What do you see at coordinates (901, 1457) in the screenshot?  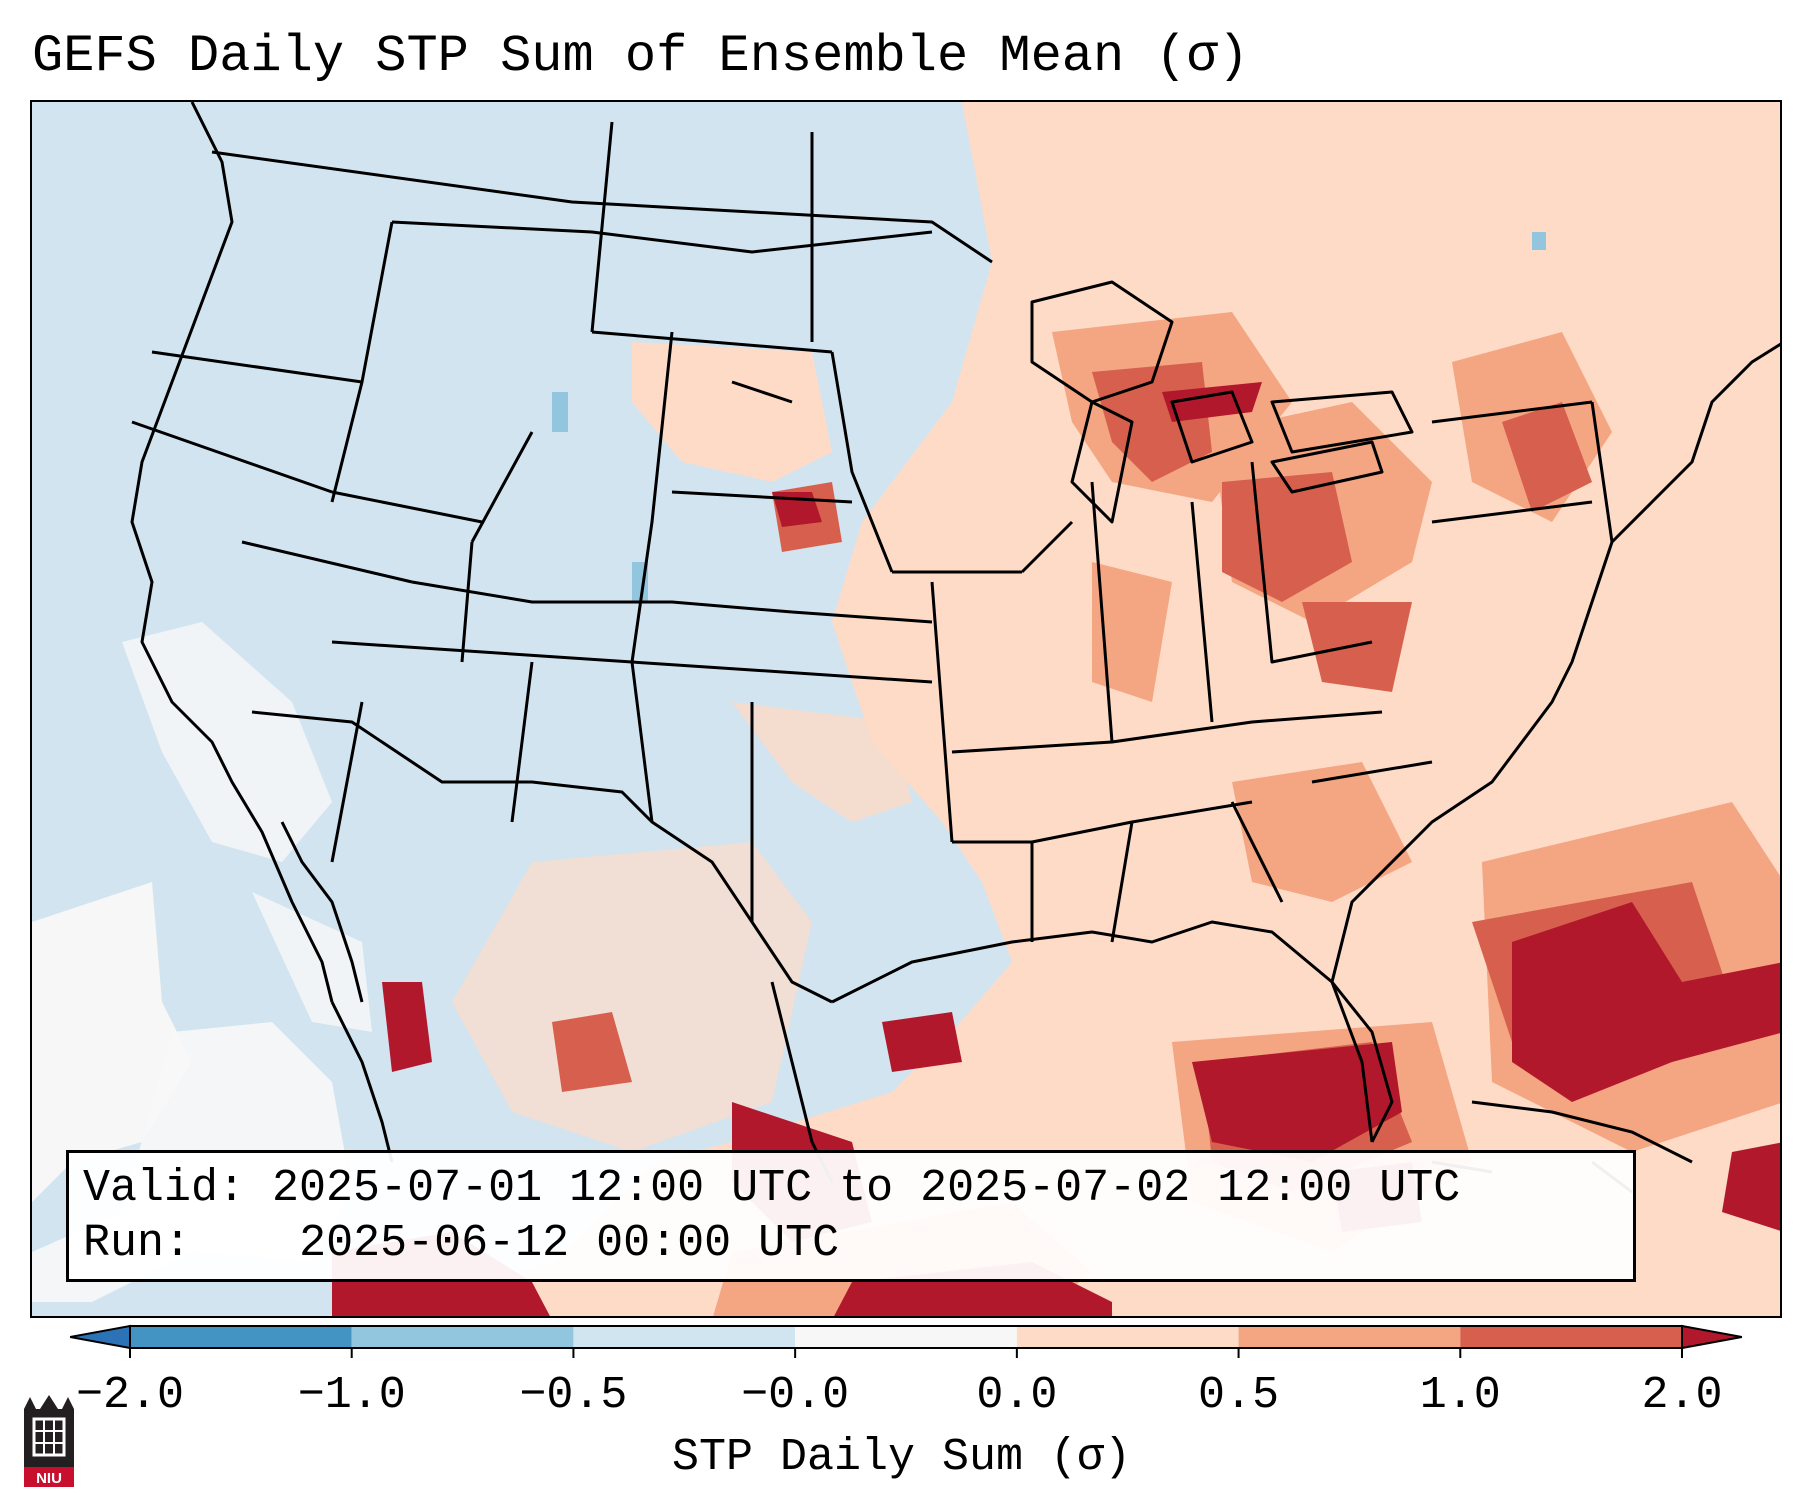 I see `colorbar-label: STP Daily Sum (σ)` at bounding box center [901, 1457].